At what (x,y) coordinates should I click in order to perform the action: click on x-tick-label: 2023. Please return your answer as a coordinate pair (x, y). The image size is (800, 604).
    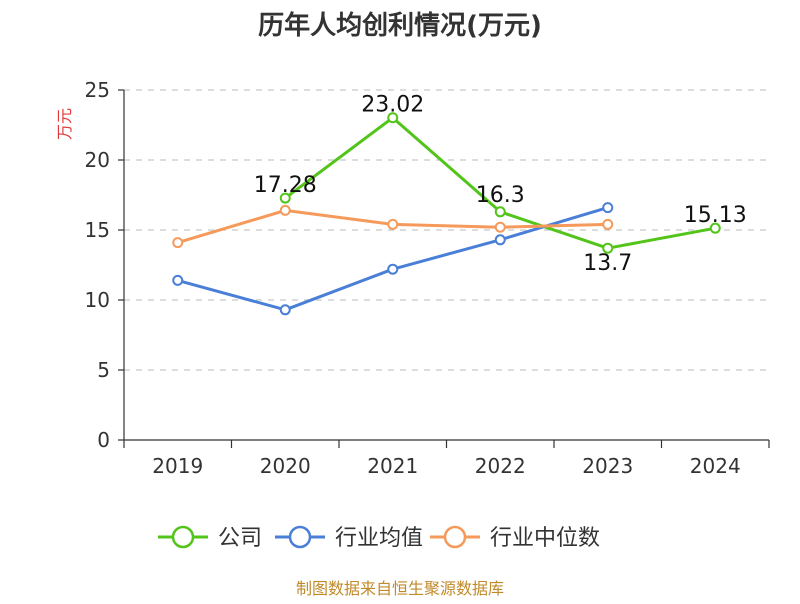
    Looking at the image, I should click on (607, 466).